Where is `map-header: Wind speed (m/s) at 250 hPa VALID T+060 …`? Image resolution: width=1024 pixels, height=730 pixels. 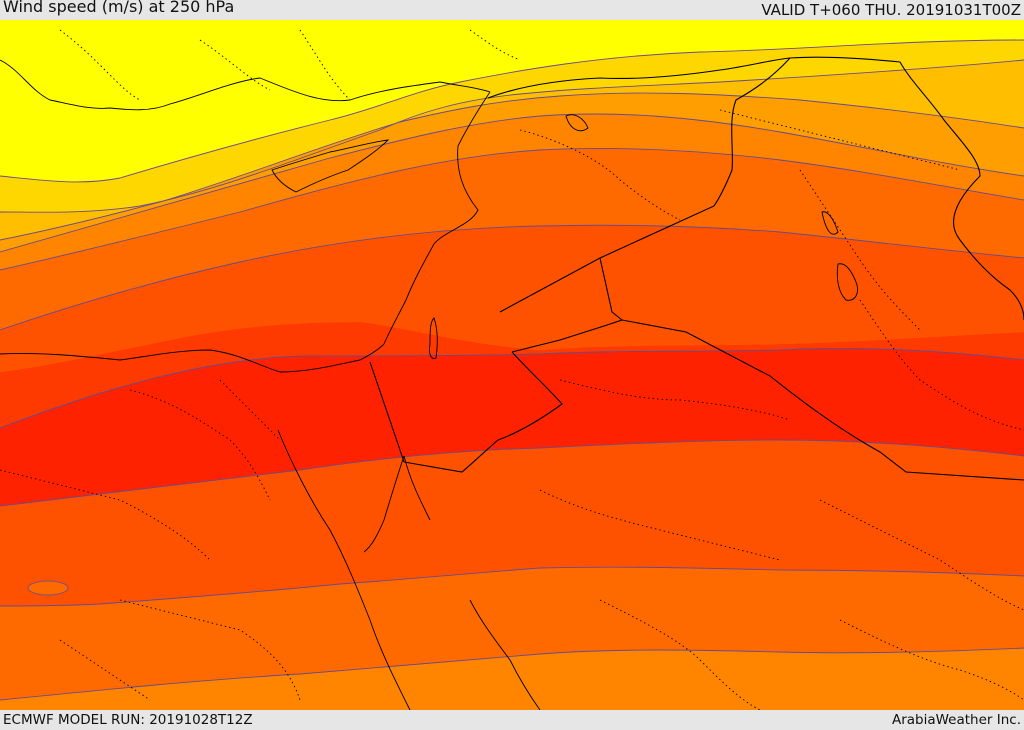 map-header: Wind speed (m/s) at 250 hPa VALID T+060 … is located at coordinates (512, 10).